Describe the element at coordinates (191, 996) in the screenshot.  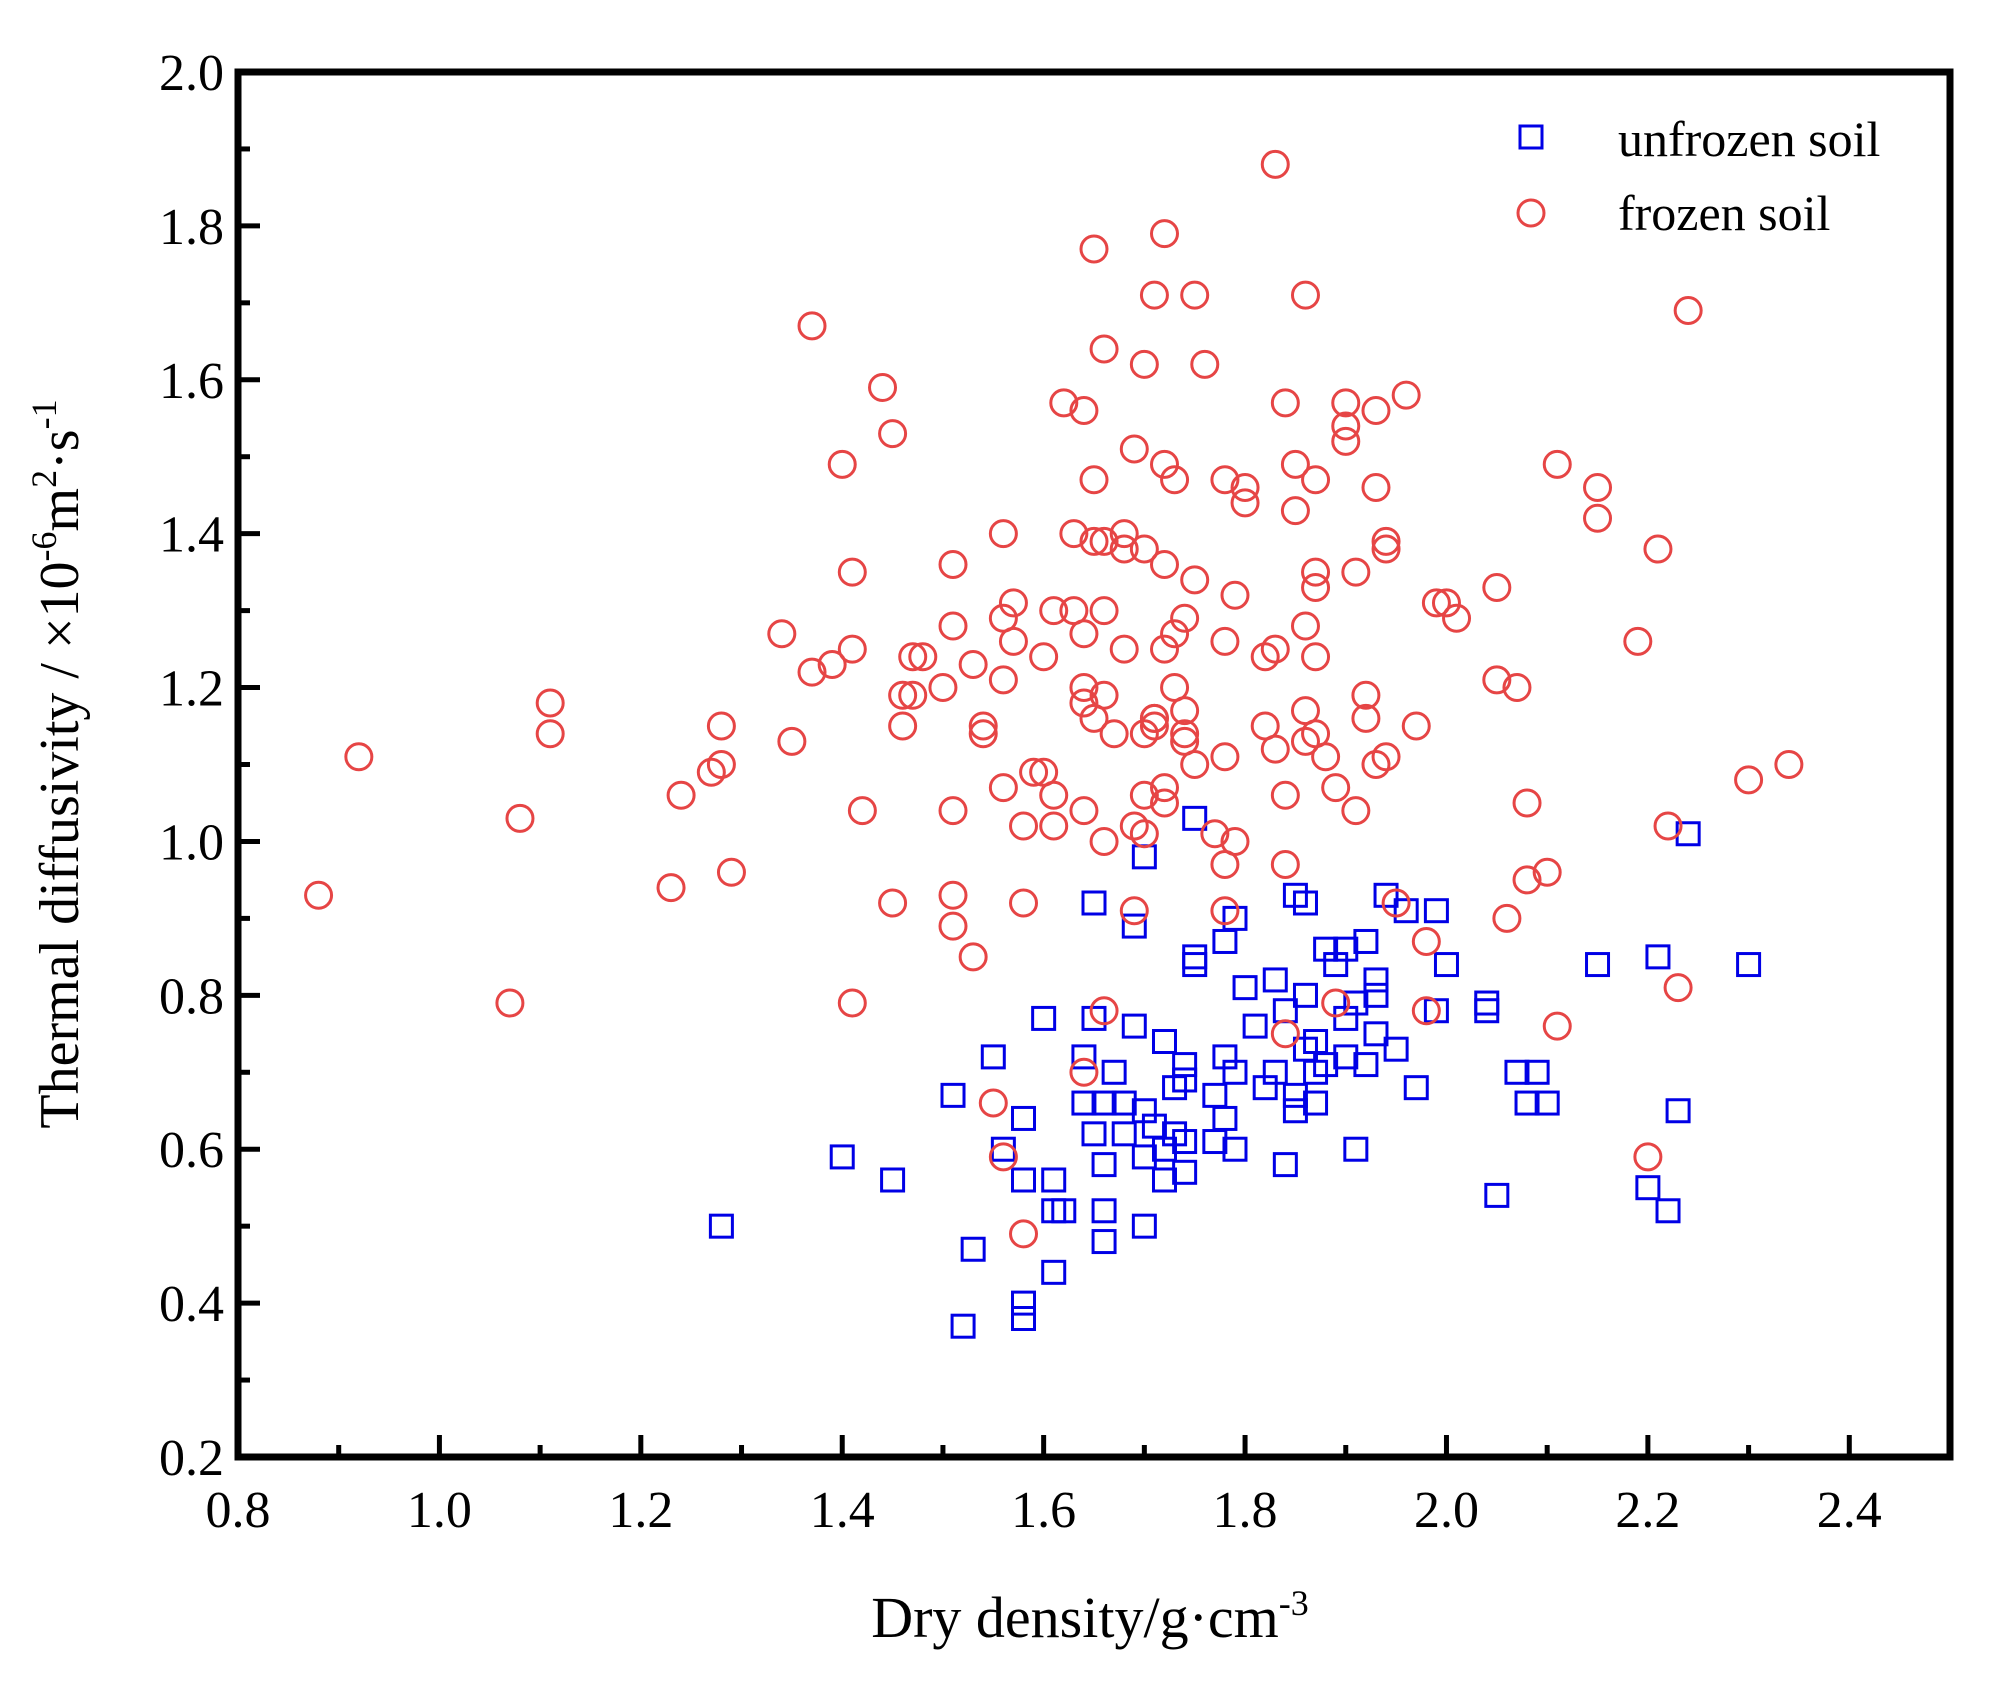
I see `y-tick-label: 0.8` at that location.